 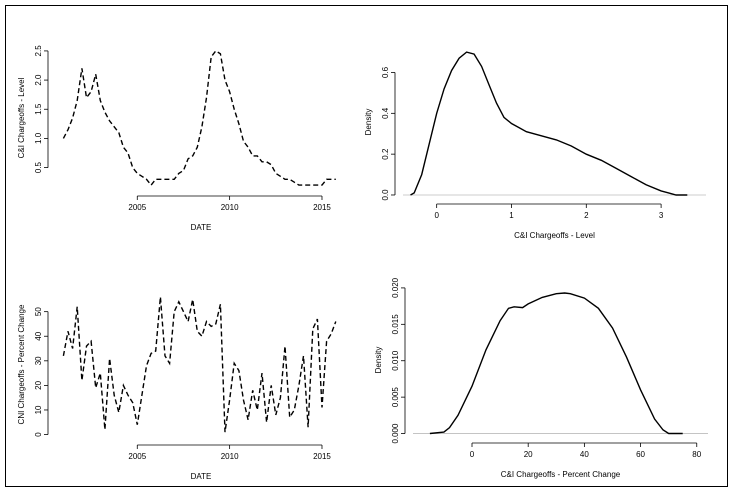 What do you see at coordinates (385, 195) in the screenshot?
I see `chart-2-y-tick-label: 0.0` at bounding box center [385, 195].